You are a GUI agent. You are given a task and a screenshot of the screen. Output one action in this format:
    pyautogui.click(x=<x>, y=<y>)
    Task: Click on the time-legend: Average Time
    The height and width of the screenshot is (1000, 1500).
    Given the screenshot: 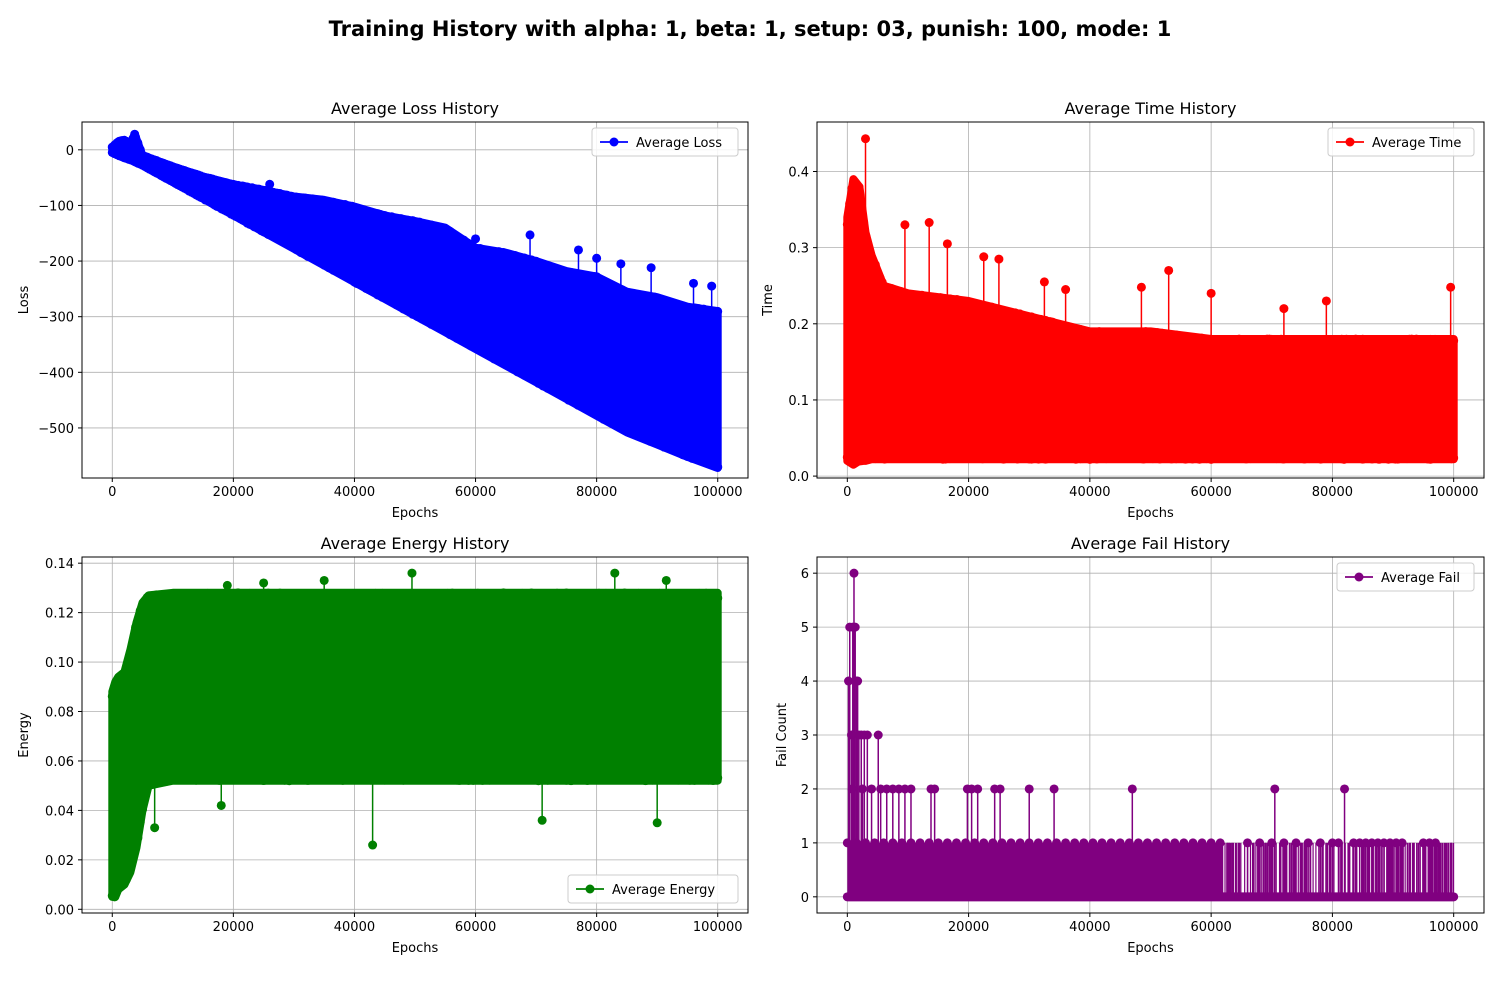 What is the action you would take?
    pyautogui.click(x=1401, y=142)
    